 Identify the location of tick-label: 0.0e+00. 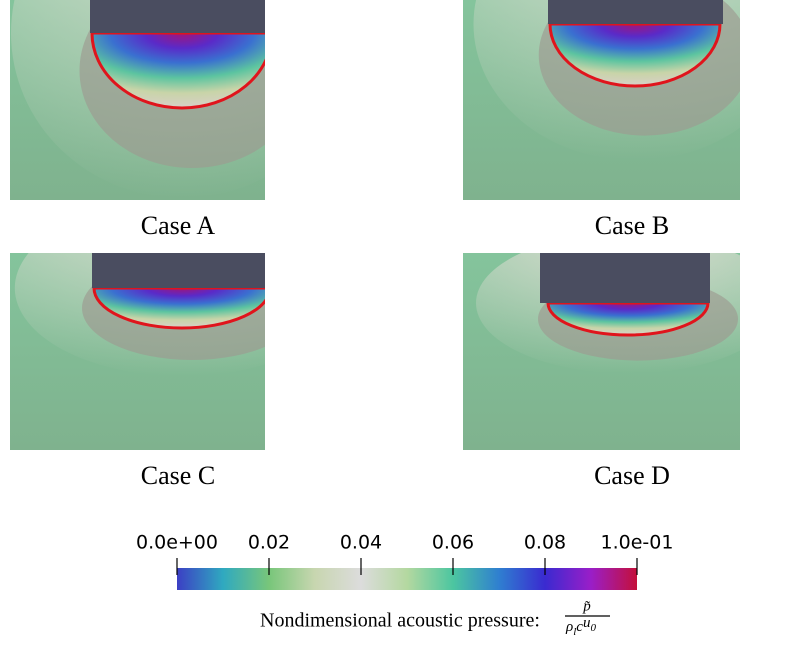
(177, 543).